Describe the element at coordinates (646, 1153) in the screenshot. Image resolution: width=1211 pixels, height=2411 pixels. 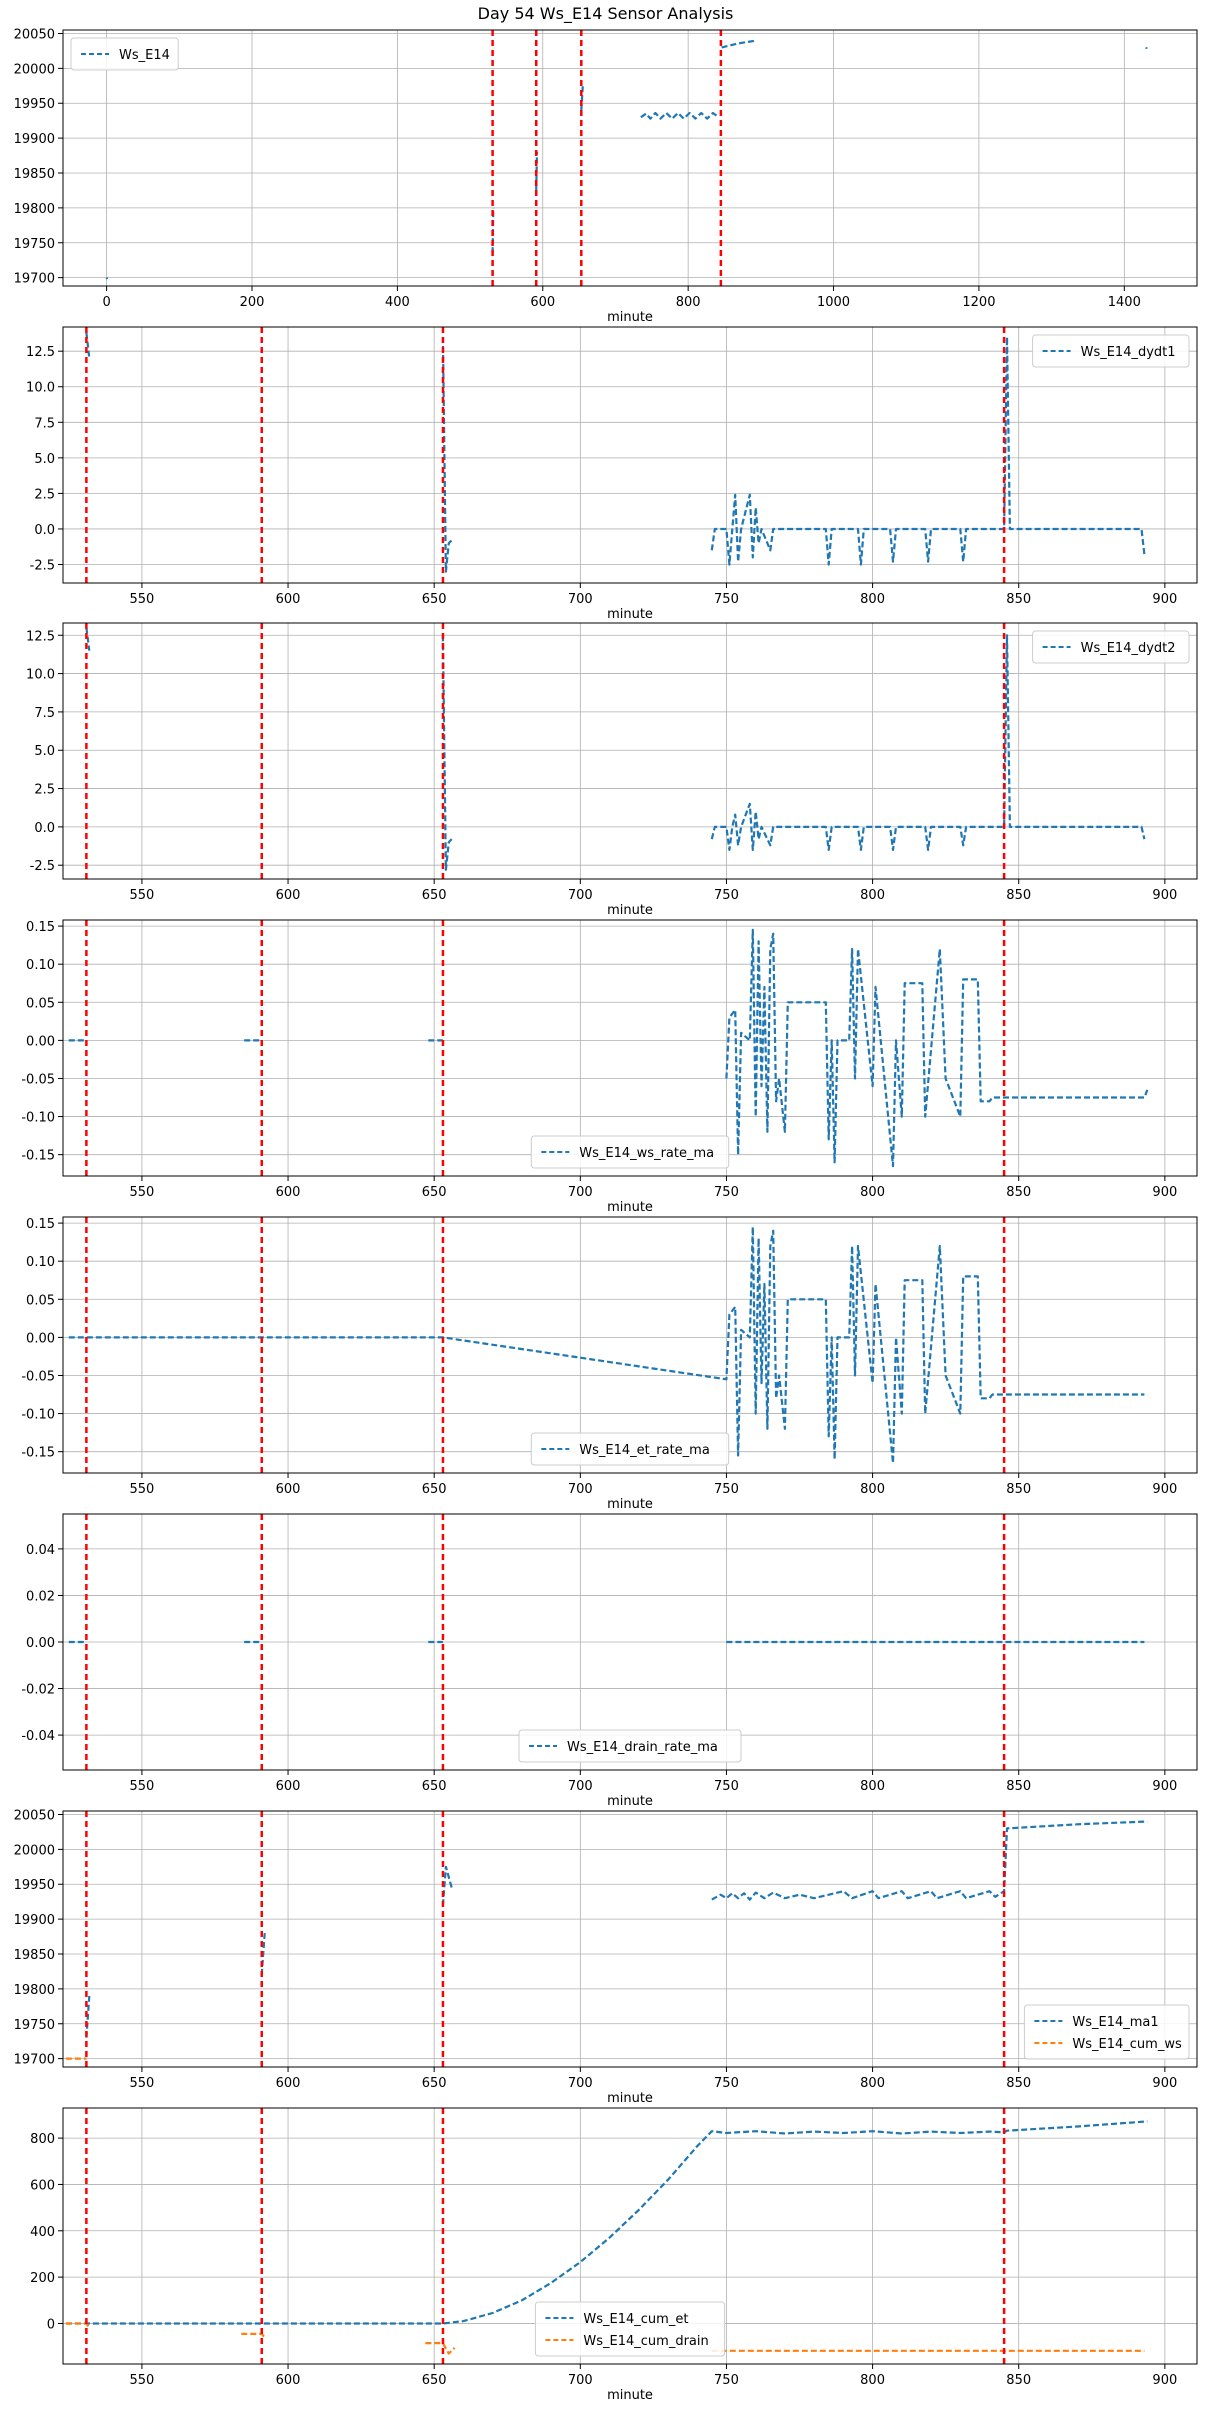
I see `legend-label: Ws_E14_ws_rate_ma` at that location.